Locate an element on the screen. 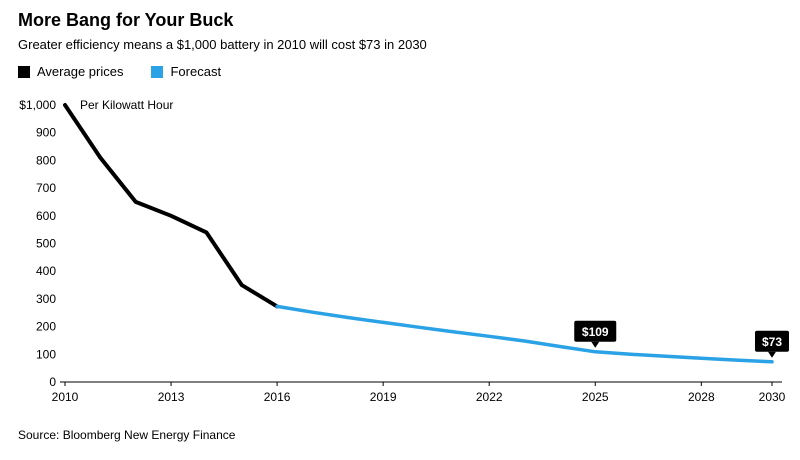 Image resolution: width=800 pixels, height=460 pixels. y-tick-label: 500 is located at coordinates (46, 244).